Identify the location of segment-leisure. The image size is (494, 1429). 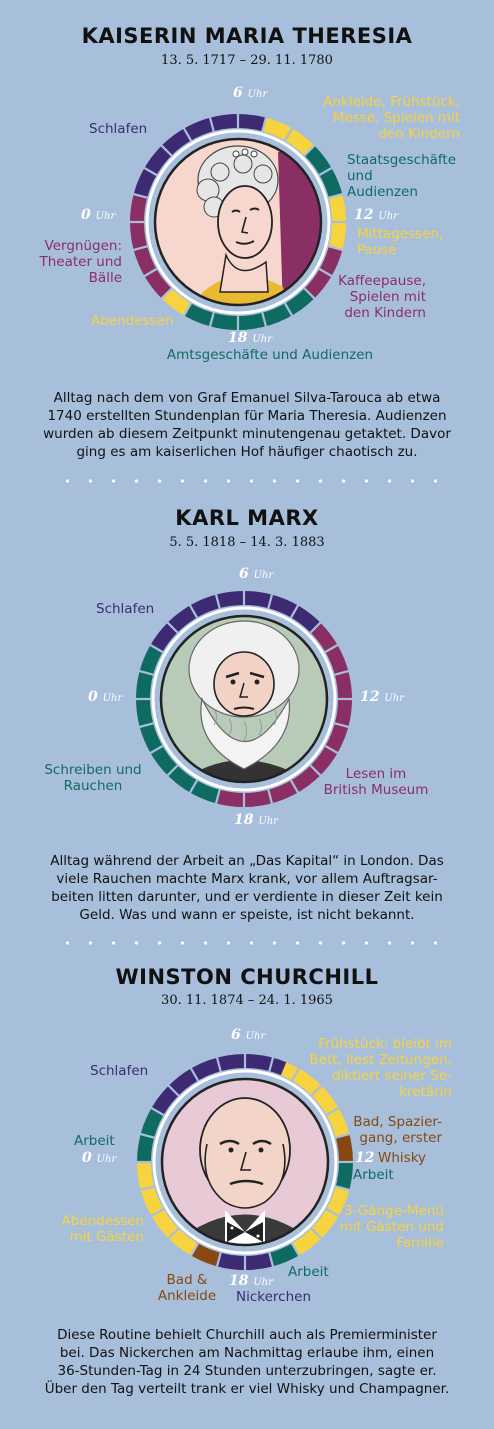
(139, 208).